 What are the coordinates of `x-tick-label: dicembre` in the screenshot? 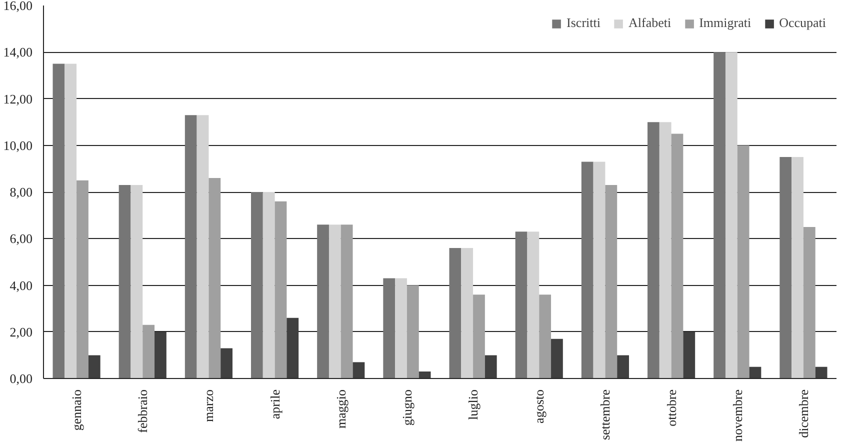 It's located at (803, 413).